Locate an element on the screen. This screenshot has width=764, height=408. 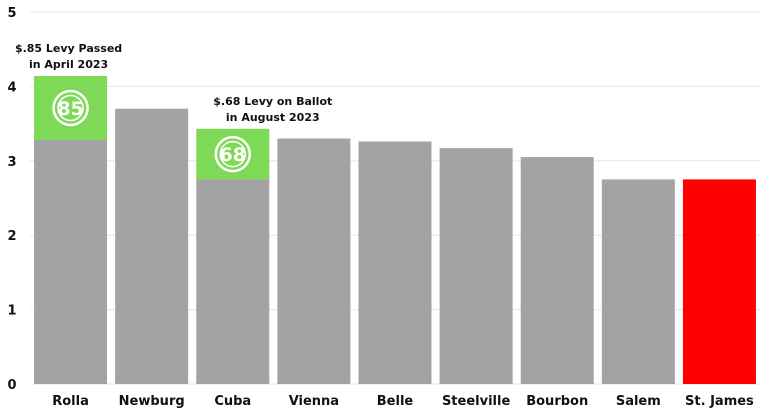
x-tick-label: St. James is located at coordinates (719, 401).